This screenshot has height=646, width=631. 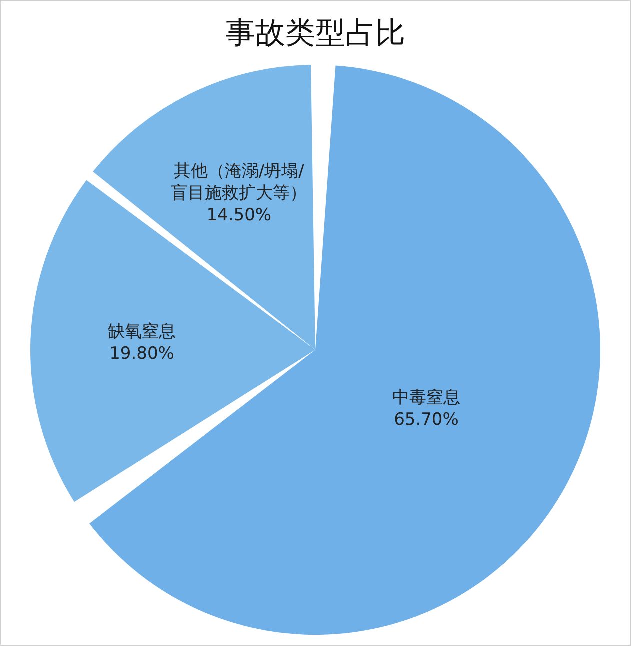 I want to click on slice-label: 中毒窒息, so click(x=426, y=398).